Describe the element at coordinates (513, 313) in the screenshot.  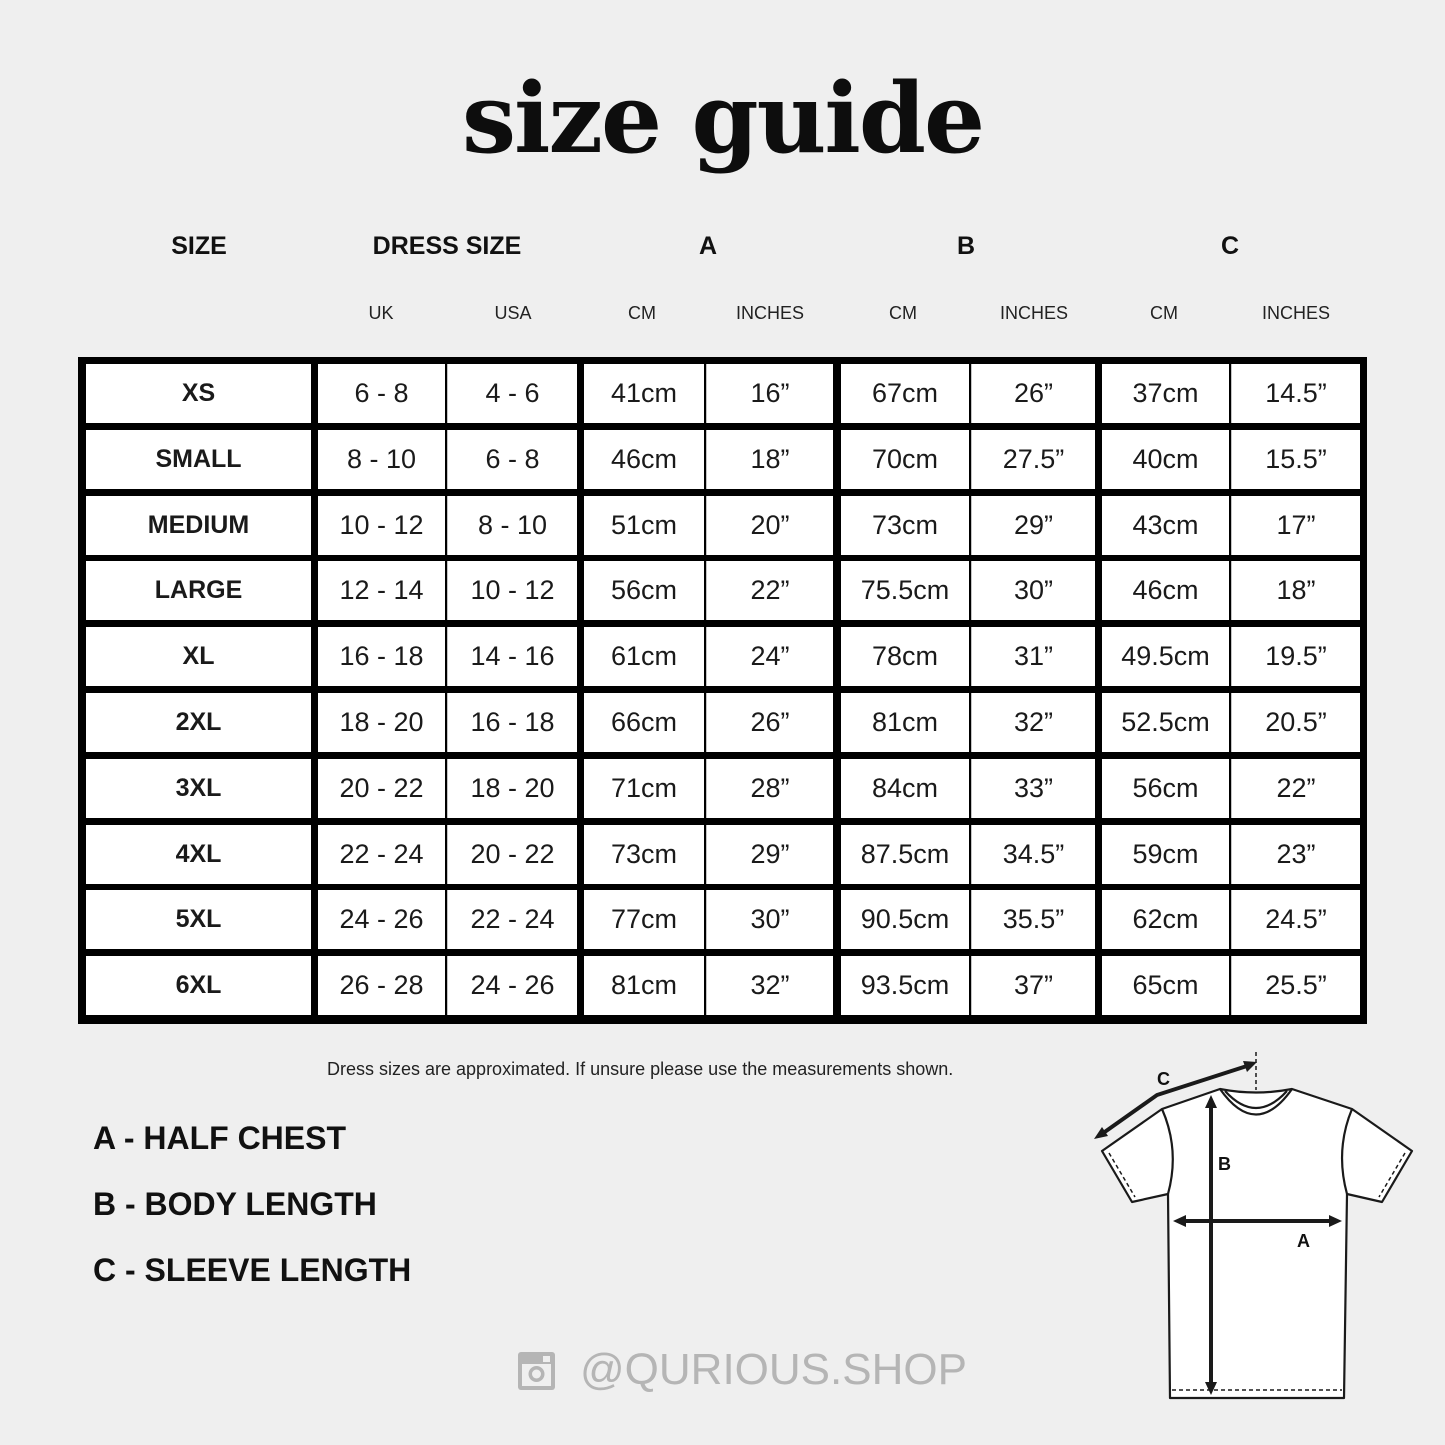
I see `subheader-usa: USA` at that location.